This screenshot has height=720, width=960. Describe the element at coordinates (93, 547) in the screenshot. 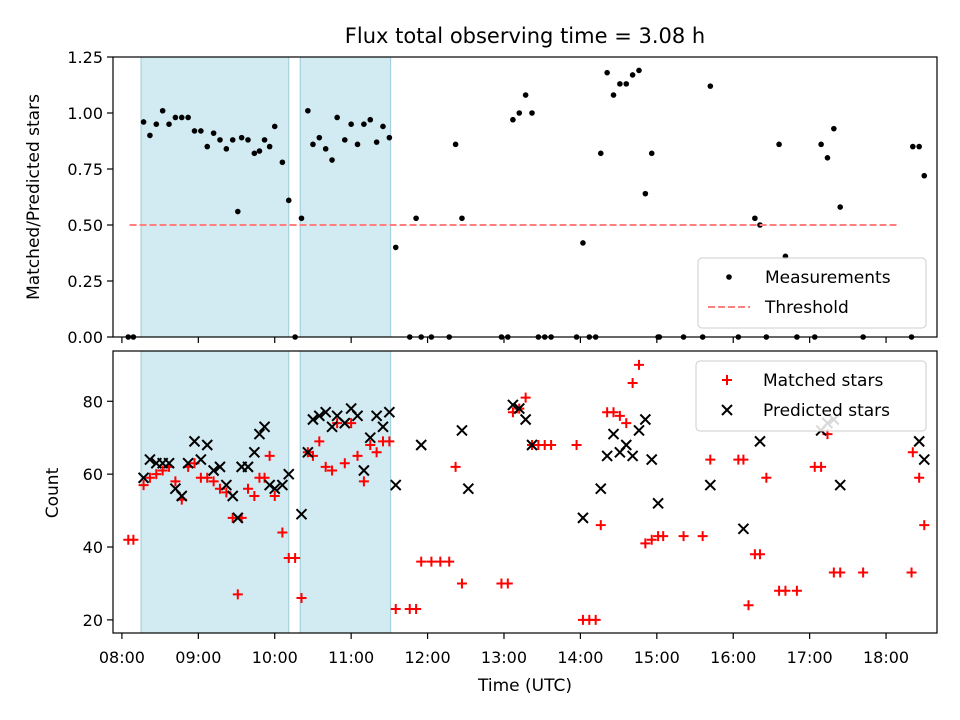

I see `y-tick-label: 40` at that location.